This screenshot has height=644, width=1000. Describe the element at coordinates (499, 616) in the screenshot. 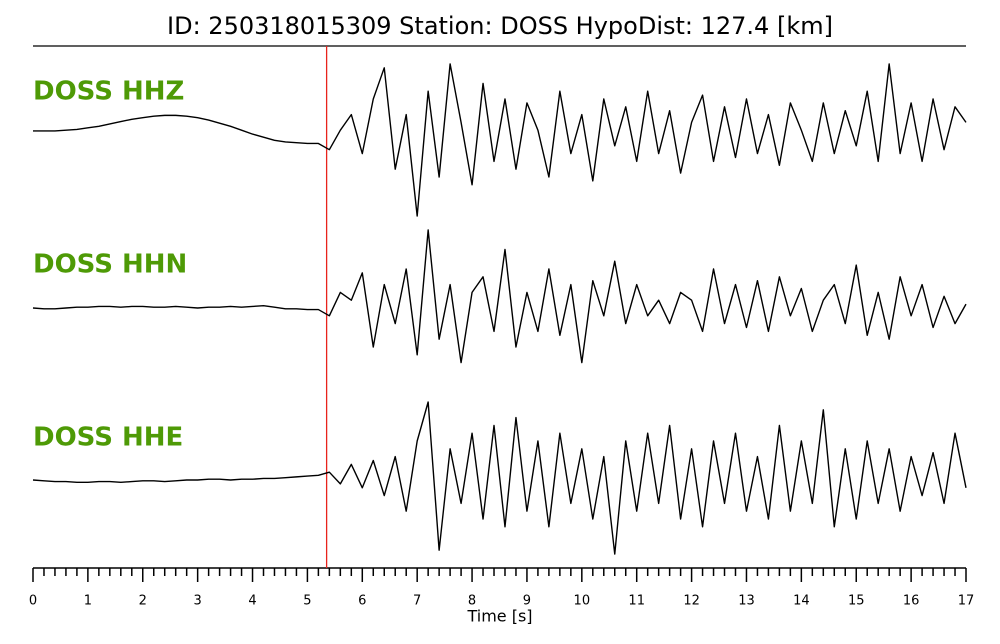

I see `x-axis-label: Time [s]` at that location.